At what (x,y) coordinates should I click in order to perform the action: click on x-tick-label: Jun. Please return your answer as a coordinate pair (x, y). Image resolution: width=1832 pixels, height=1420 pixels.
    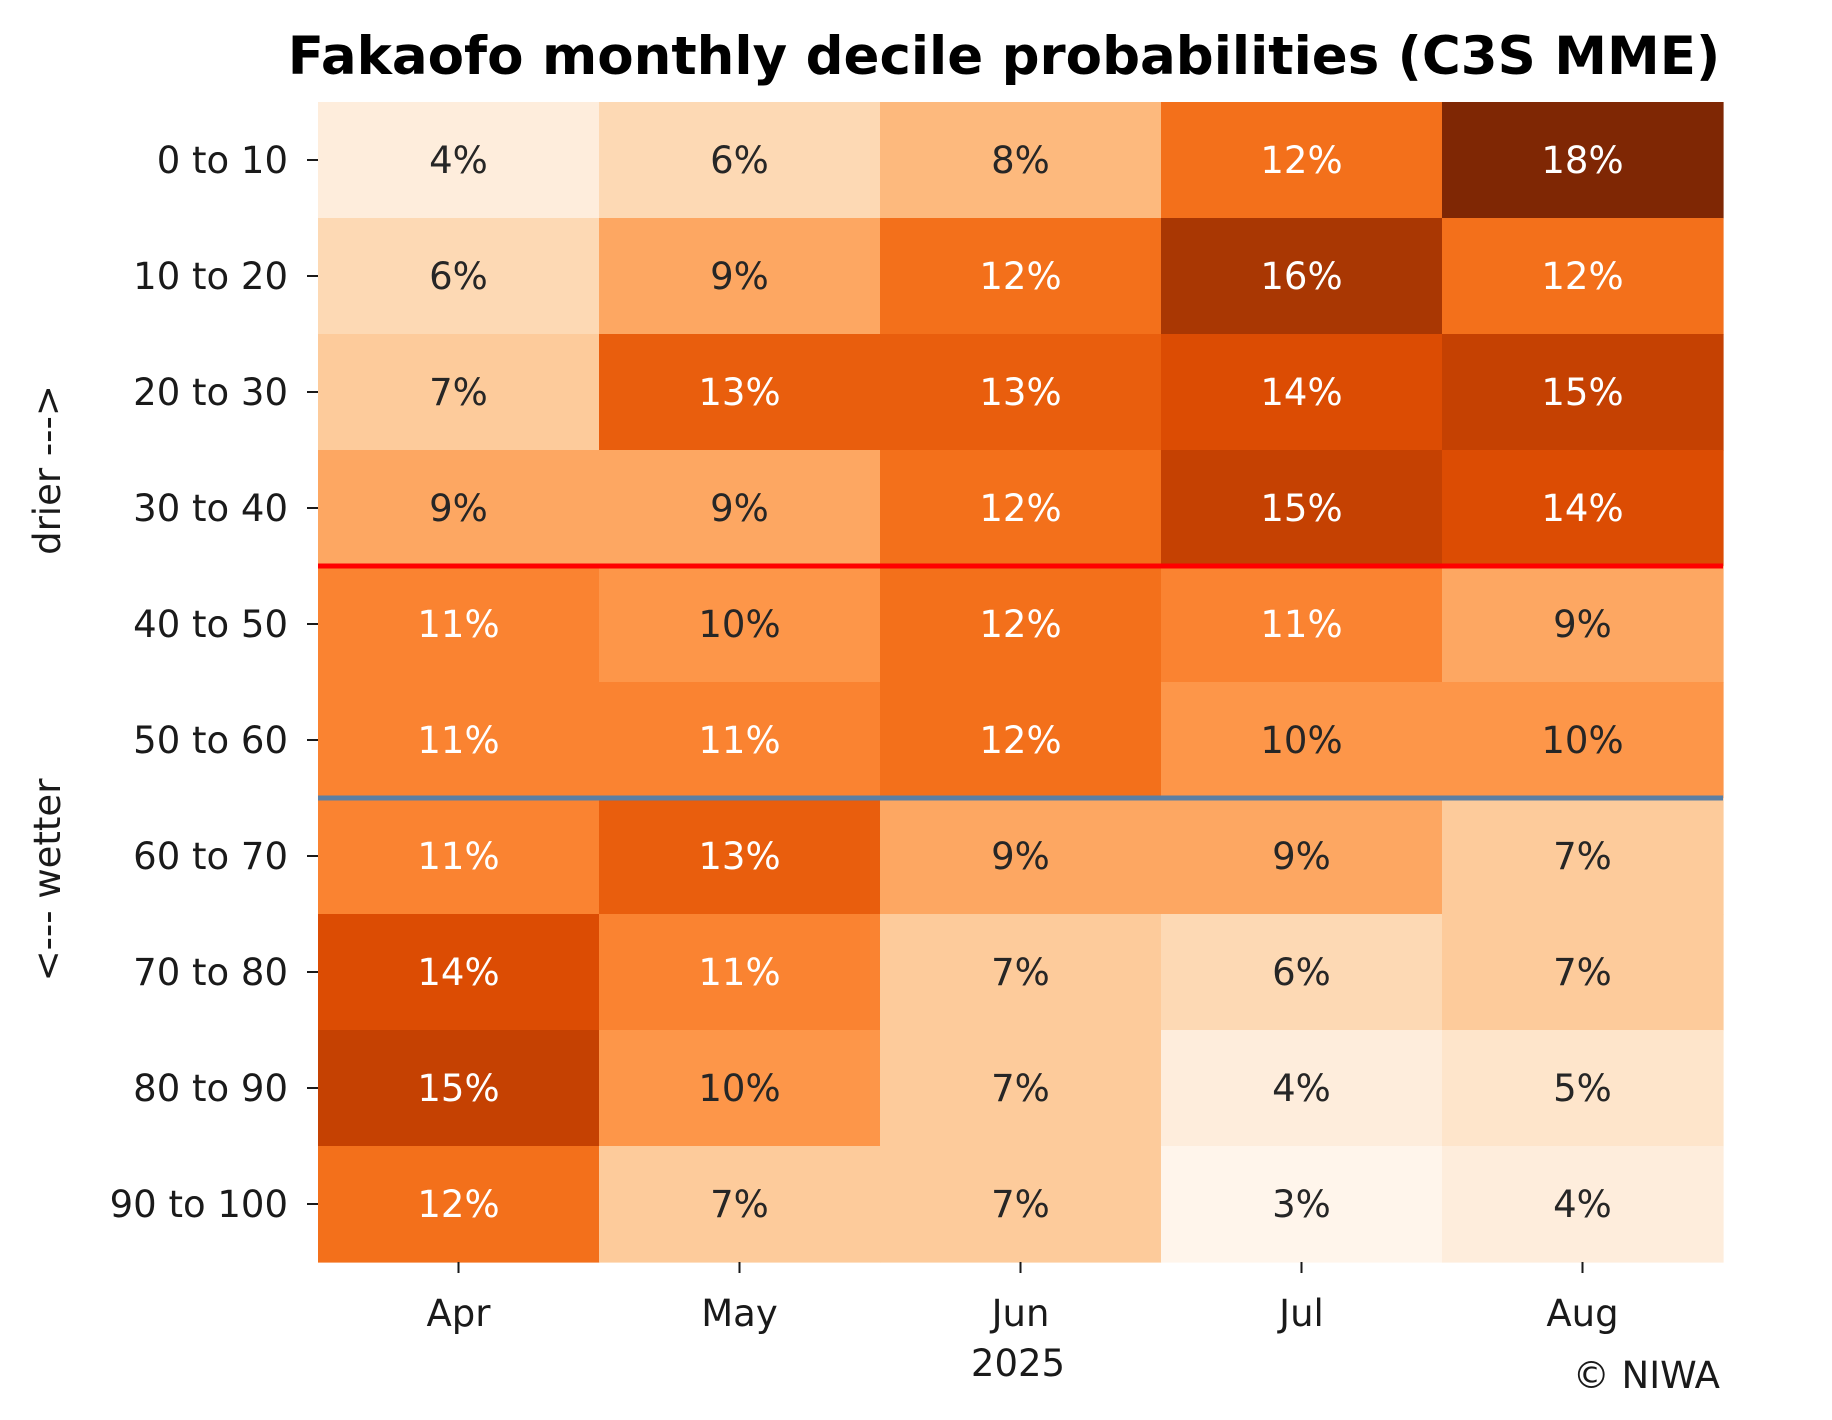
    Looking at the image, I should click on (1020, 1313).